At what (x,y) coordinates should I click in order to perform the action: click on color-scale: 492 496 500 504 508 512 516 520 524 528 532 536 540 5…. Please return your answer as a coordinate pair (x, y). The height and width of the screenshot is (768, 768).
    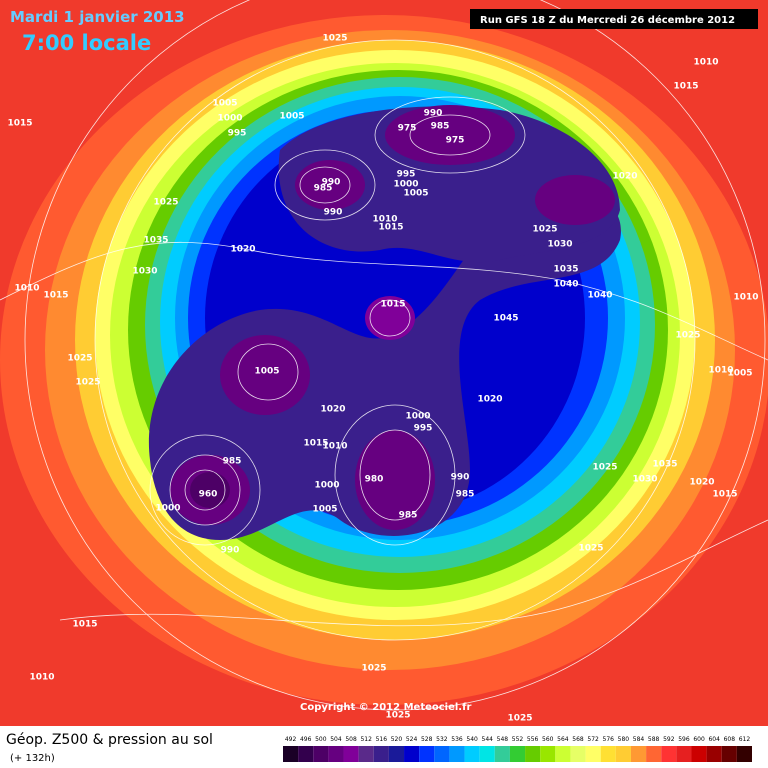
    Looking at the image, I should click on (517, 749).